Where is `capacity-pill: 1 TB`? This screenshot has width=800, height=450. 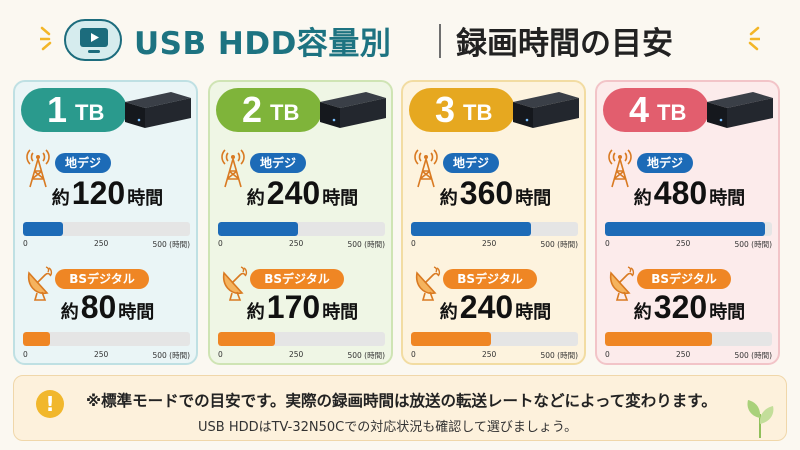 capacity-pill: 1 TB is located at coordinates (74, 110).